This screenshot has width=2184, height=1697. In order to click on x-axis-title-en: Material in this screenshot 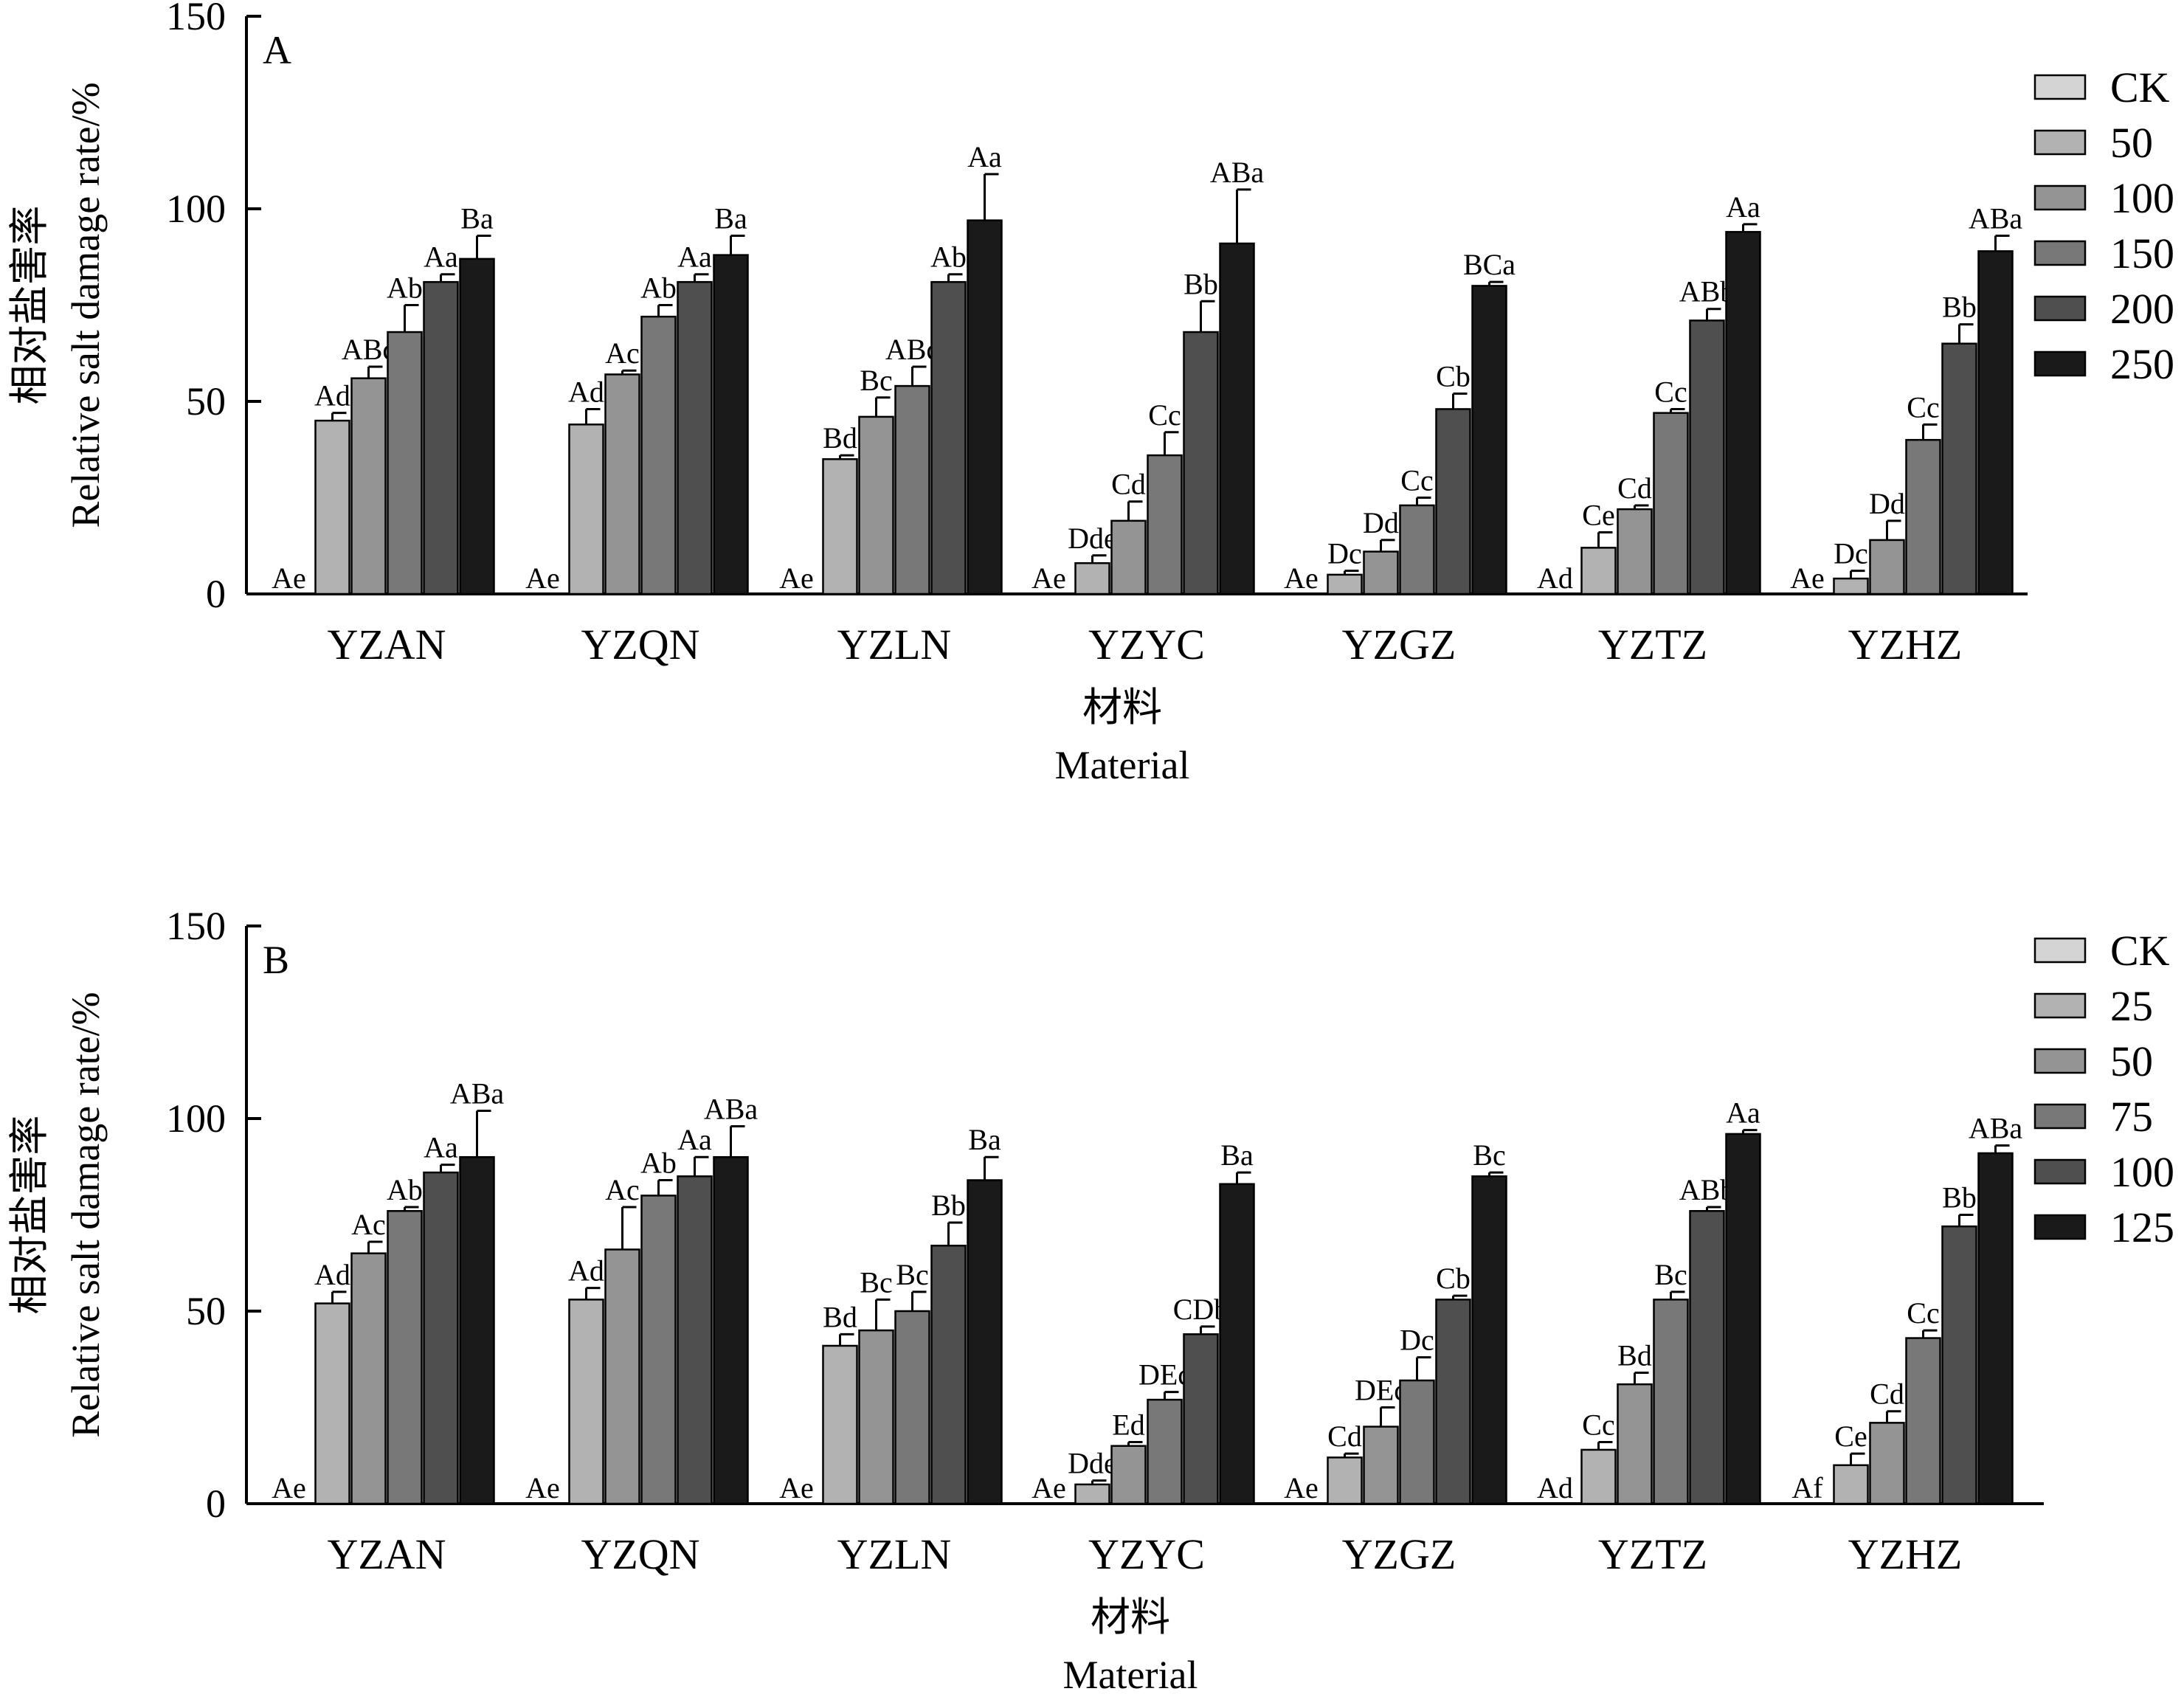, I will do `click(1122, 765)`.